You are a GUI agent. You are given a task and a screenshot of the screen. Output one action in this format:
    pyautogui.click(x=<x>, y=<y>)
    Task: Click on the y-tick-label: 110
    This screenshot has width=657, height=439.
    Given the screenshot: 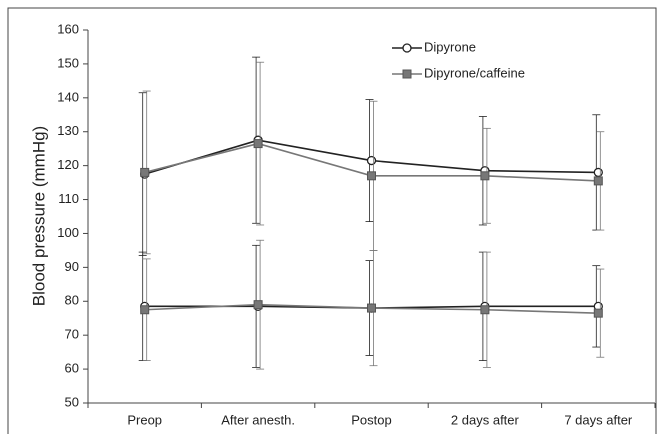 What is the action you would take?
    pyautogui.click(x=68, y=198)
    